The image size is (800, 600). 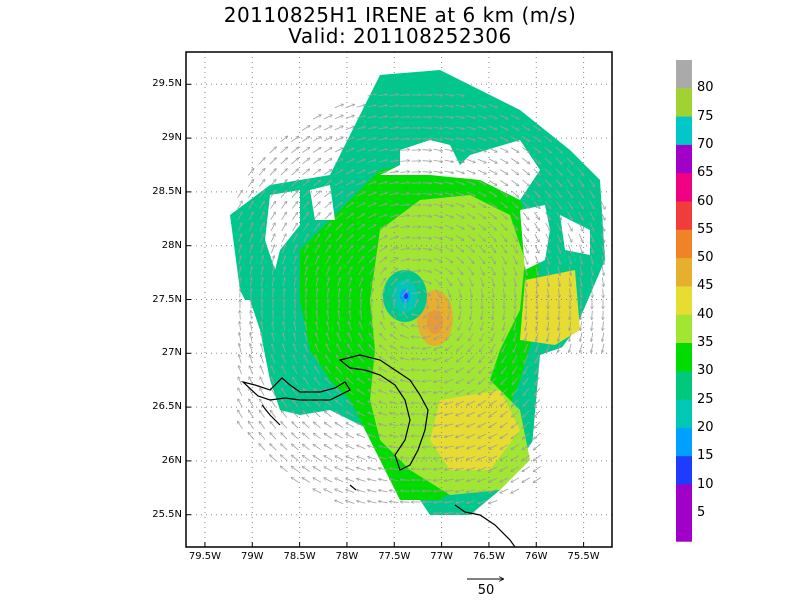 What do you see at coordinates (705, 484) in the screenshot?
I see `colorbar-tick-label: 10` at bounding box center [705, 484].